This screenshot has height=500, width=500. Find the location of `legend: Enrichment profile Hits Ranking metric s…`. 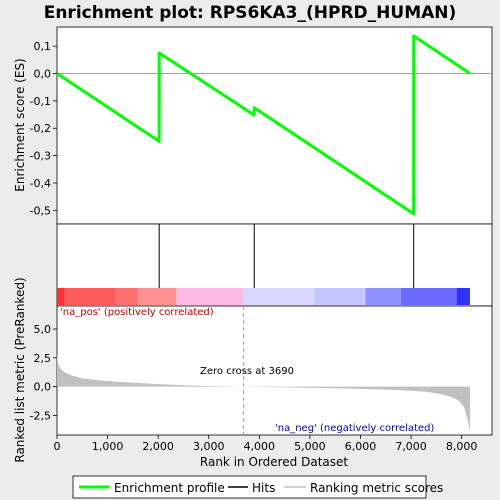

legend: Enrichment profile Hits Ranking metric s… is located at coordinates (257, 487).